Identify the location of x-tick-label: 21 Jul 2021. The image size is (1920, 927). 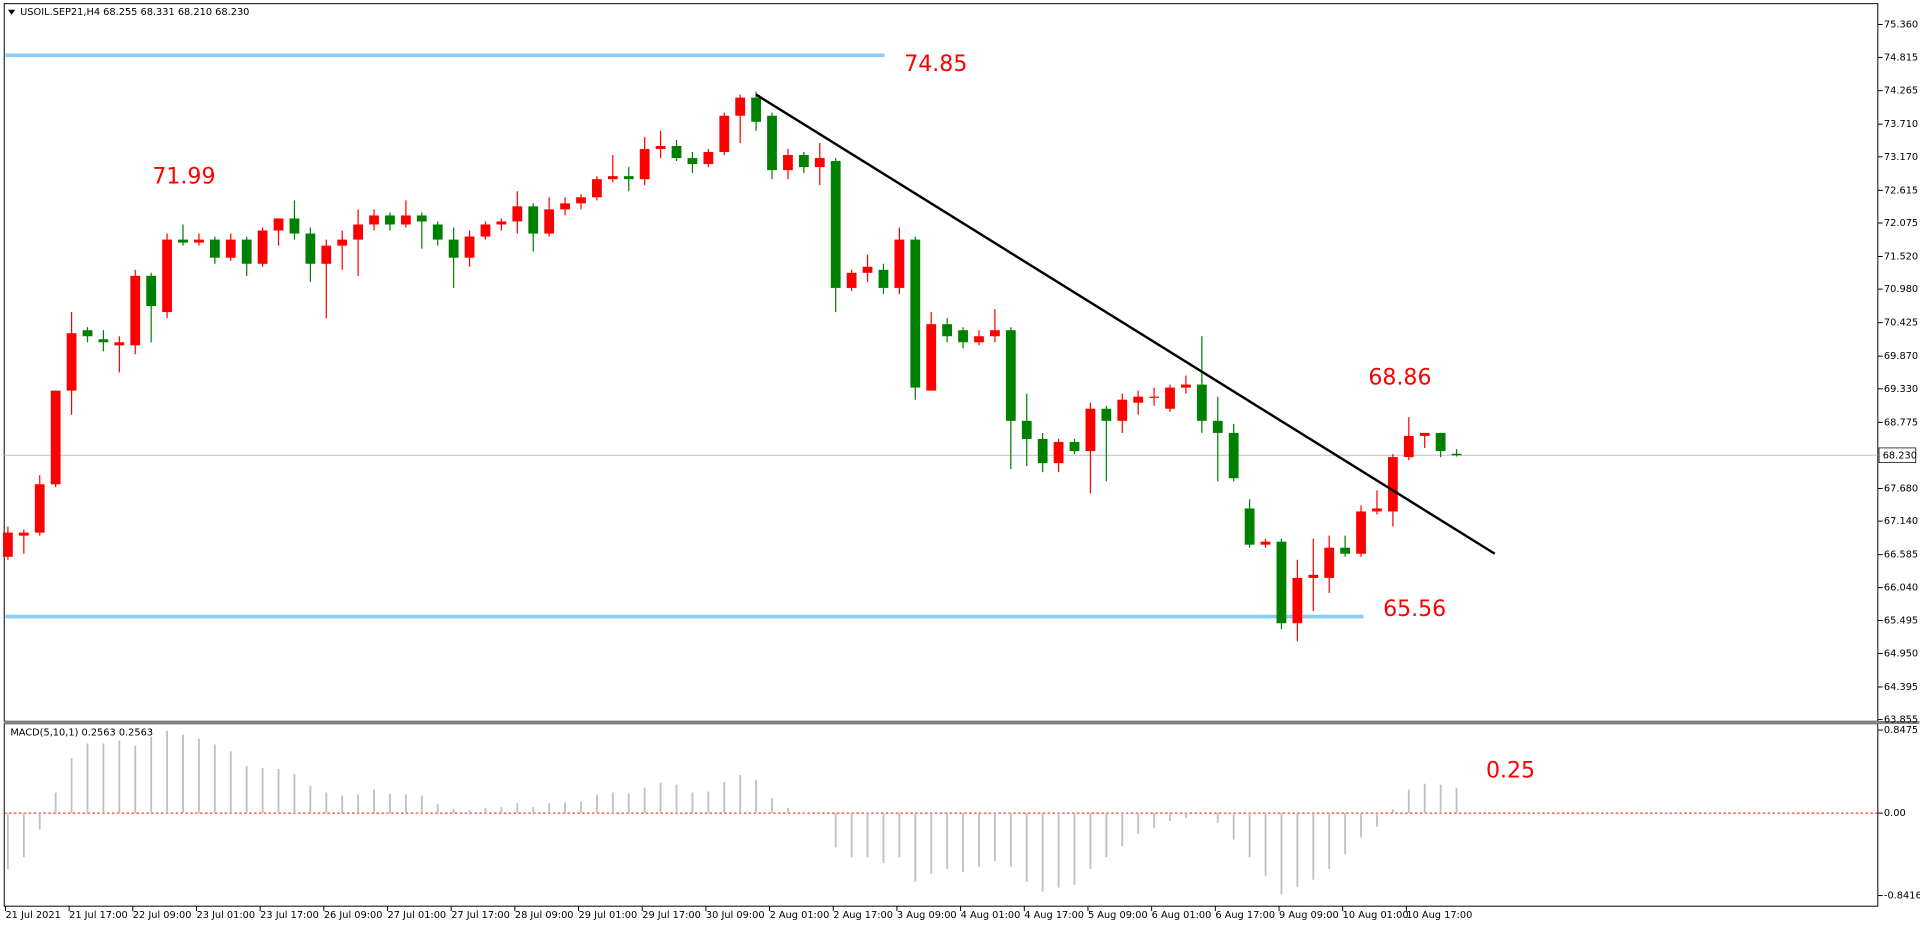
(32, 915).